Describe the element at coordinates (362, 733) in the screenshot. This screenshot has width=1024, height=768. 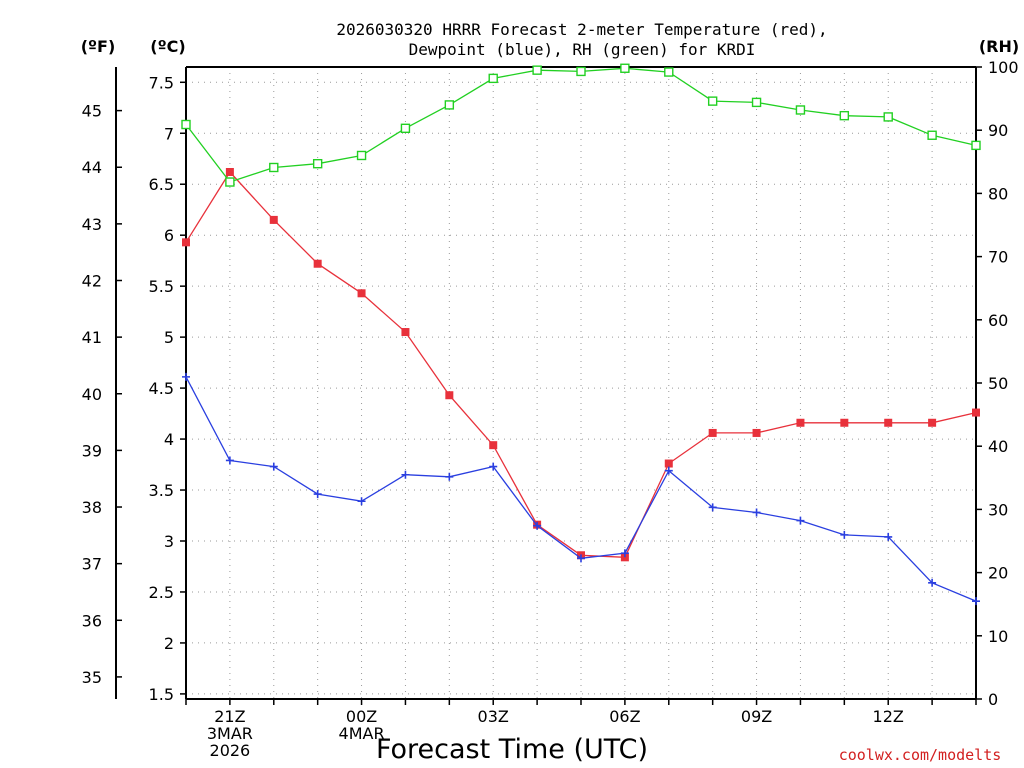
I see `x-tick-label: 4MAR` at that location.